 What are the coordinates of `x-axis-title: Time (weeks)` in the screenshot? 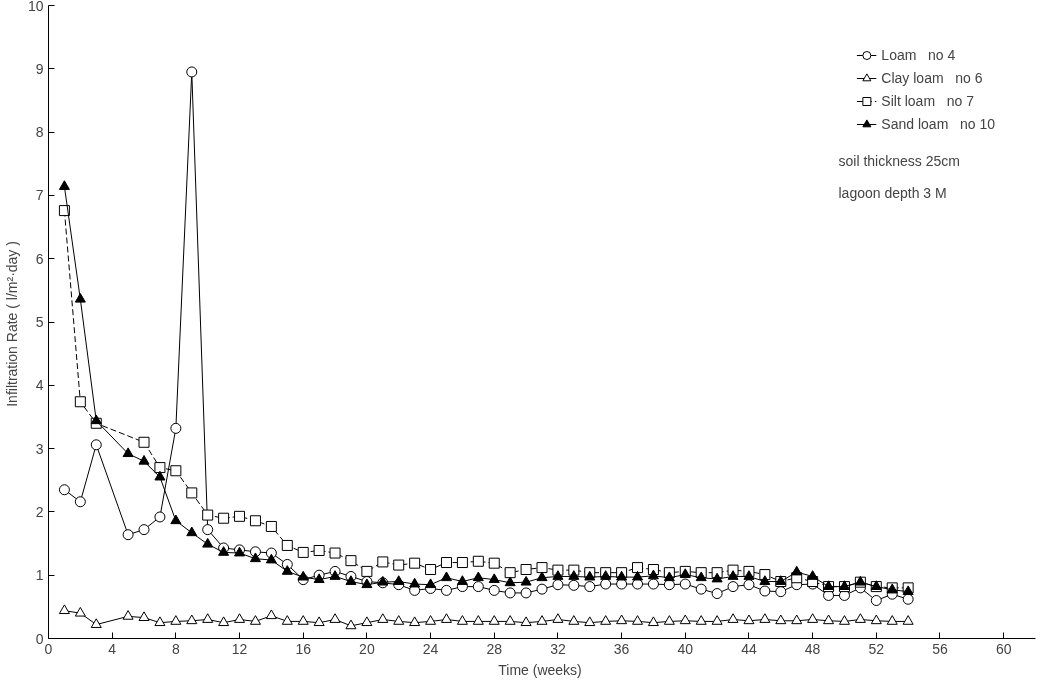 It's located at (540, 669).